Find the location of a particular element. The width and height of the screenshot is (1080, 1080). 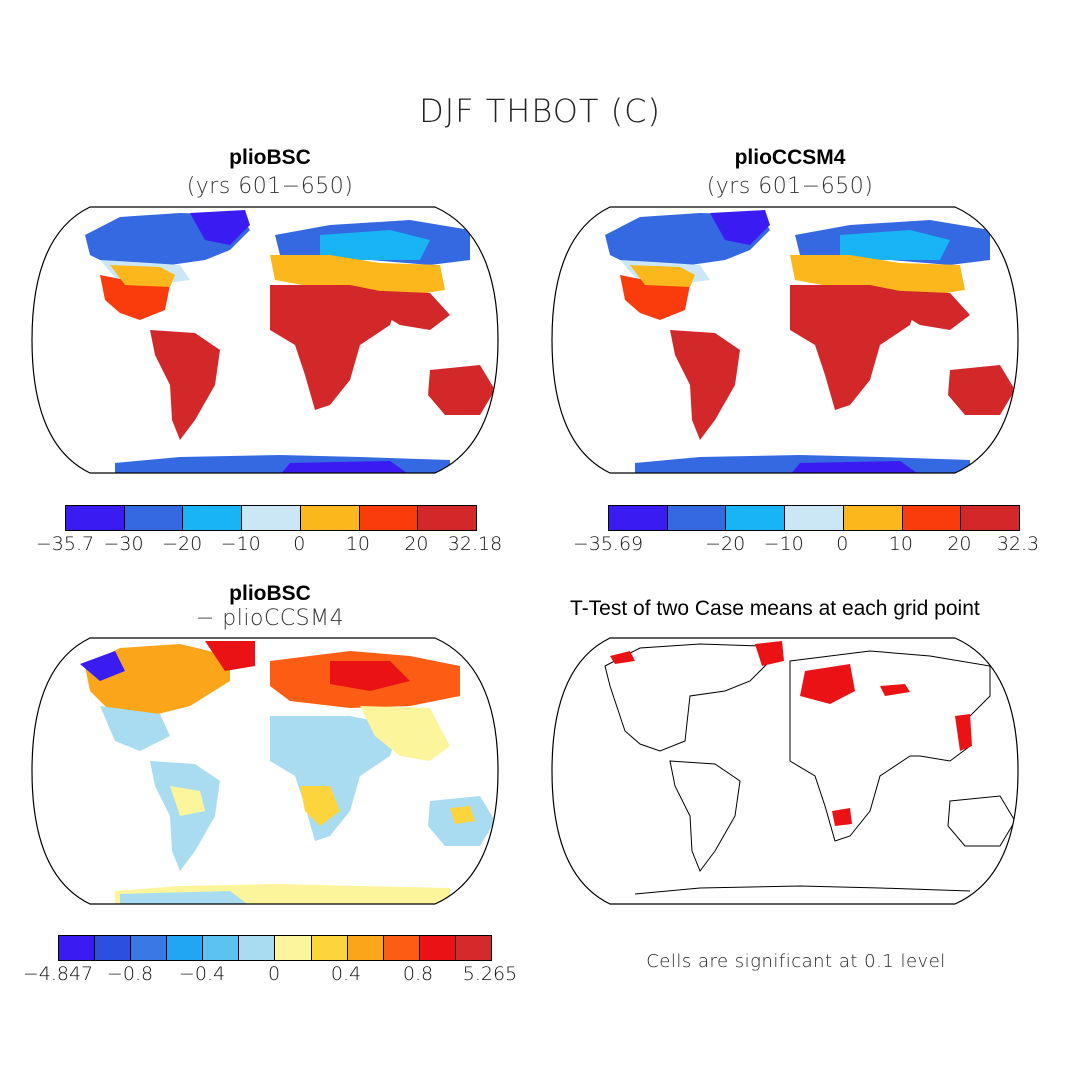

africa-mideast is located at coordinates (335, 347).